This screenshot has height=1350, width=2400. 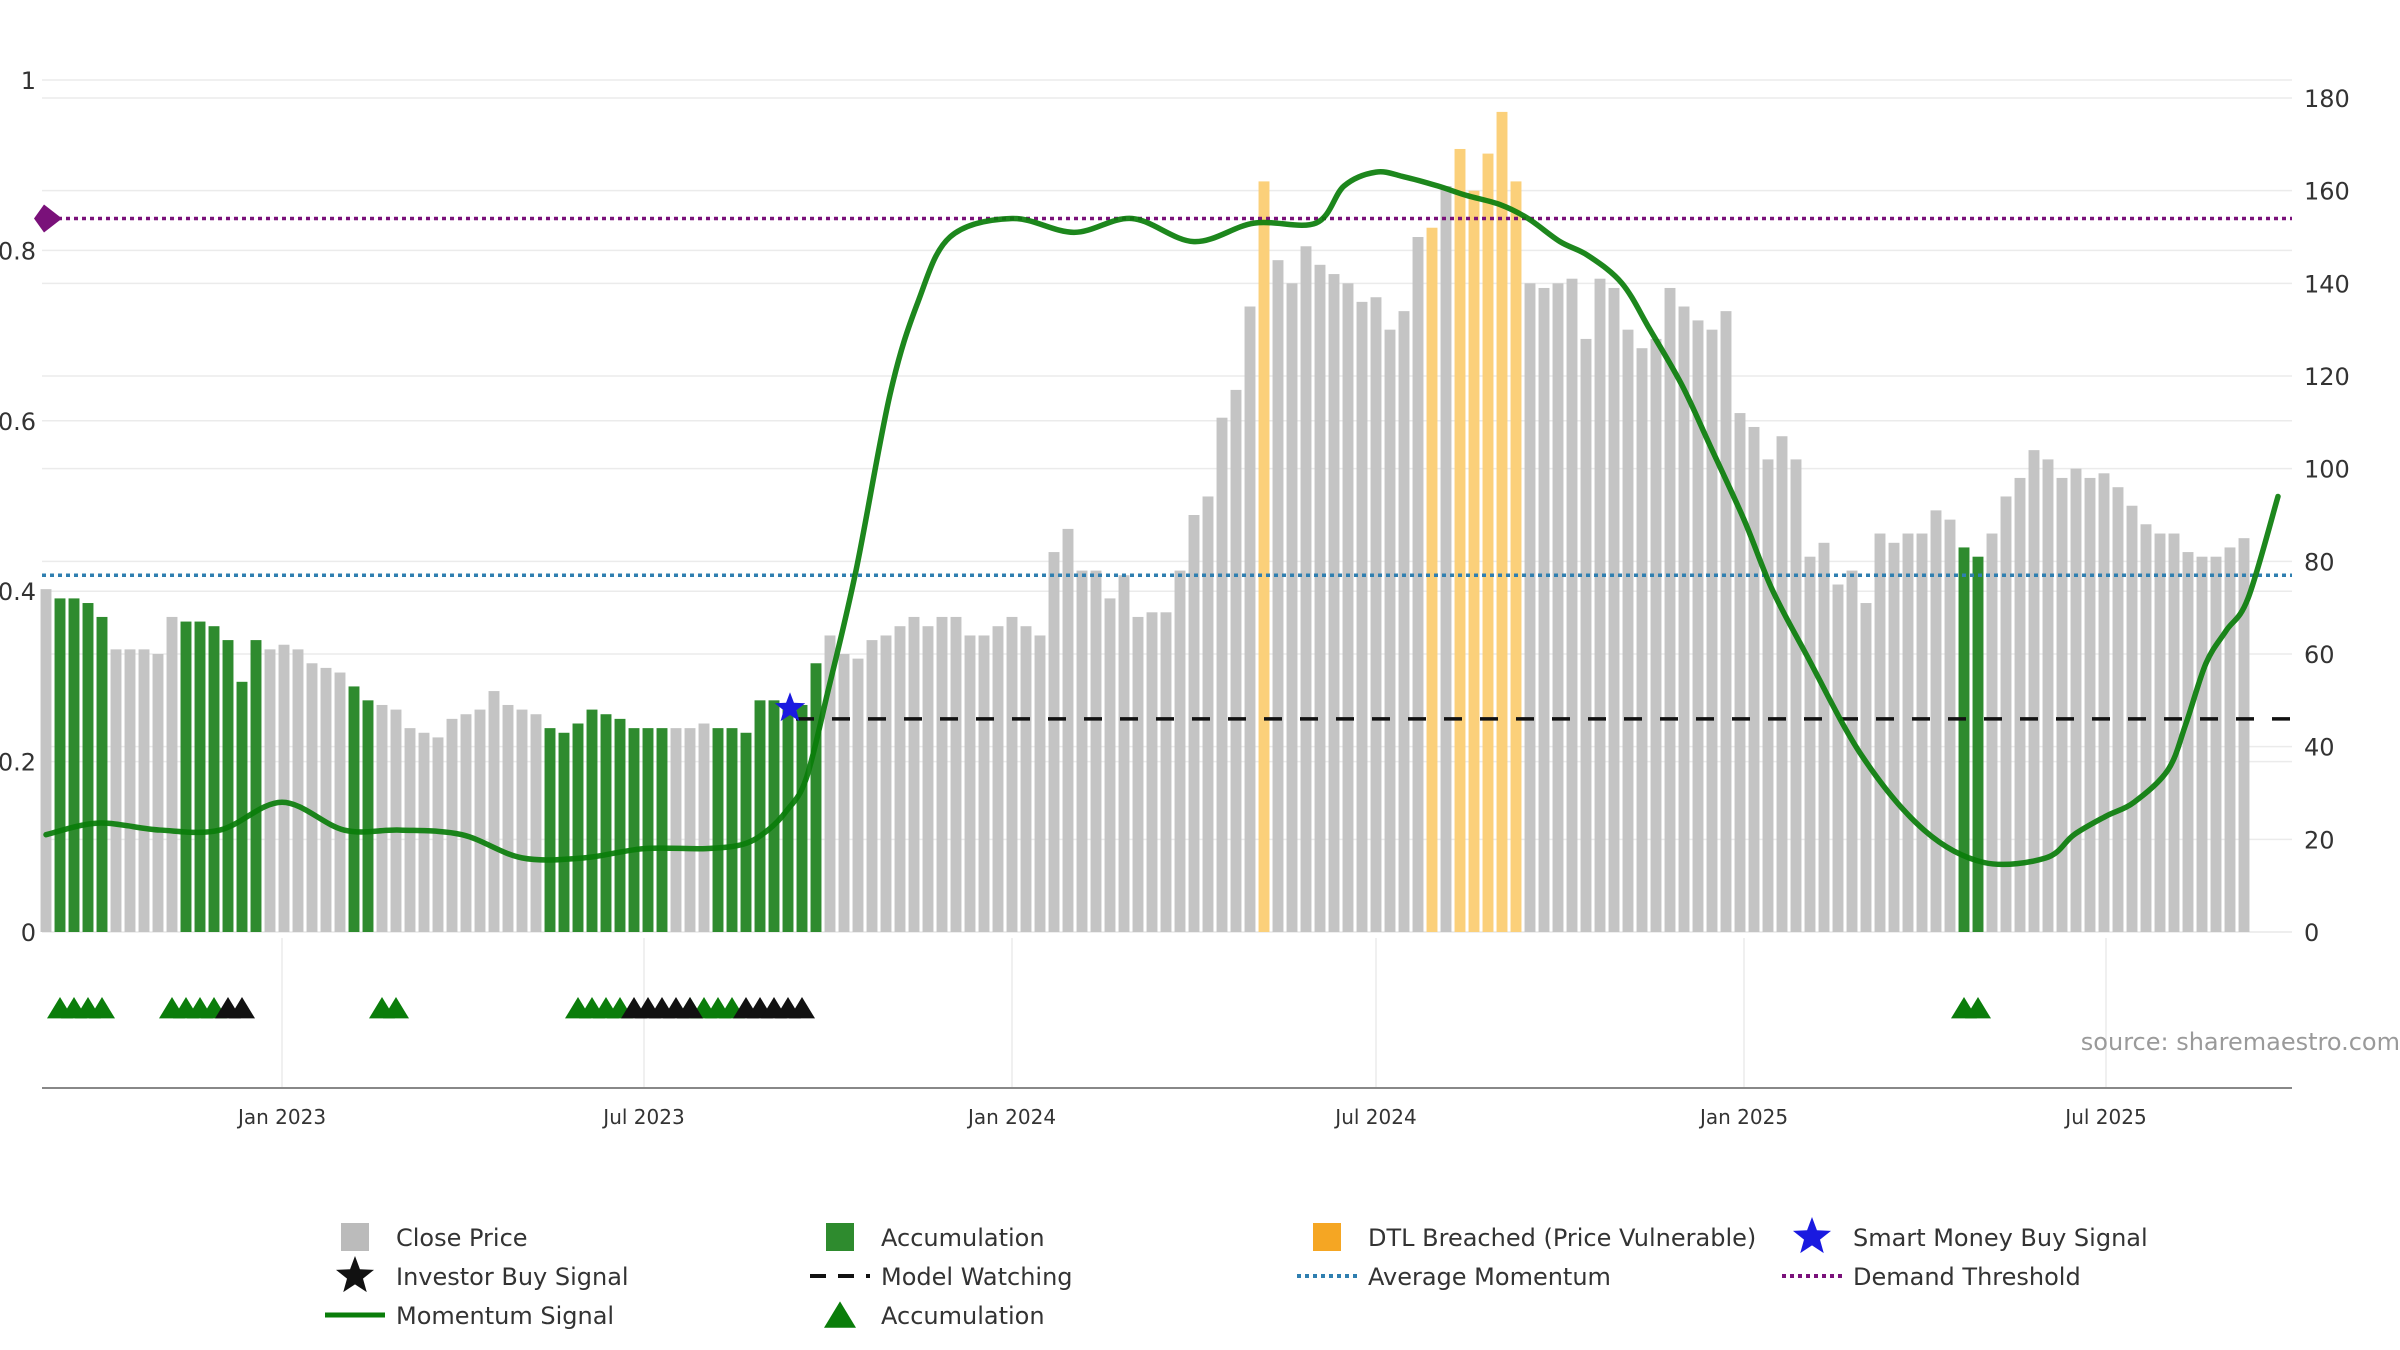 I want to click on legend-label: DTL Breached (Price Vulnerable), so click(x=1562, y=1238).